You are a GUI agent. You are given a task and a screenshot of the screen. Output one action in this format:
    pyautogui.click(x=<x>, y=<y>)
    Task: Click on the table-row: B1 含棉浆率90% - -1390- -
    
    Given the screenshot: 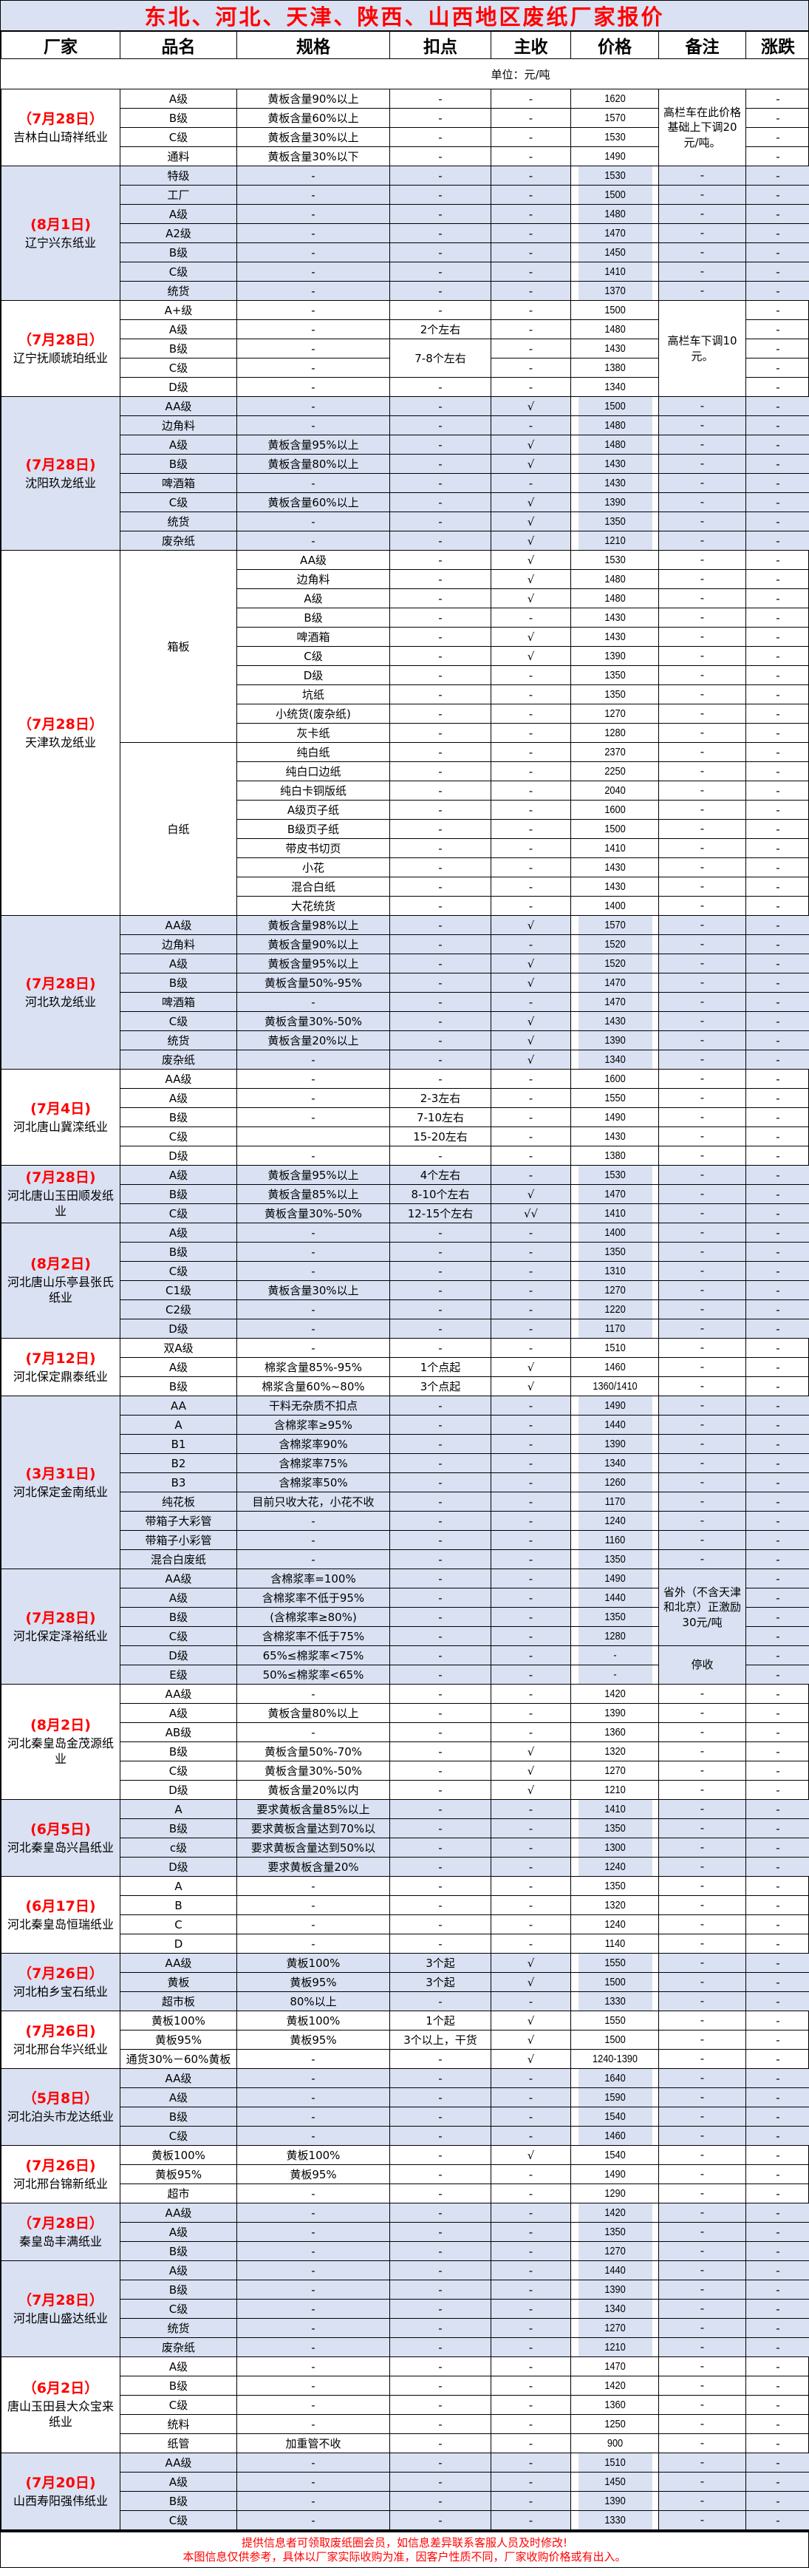 What is the action you would take?
    pyautogui.click(x=405, y=1444)
    